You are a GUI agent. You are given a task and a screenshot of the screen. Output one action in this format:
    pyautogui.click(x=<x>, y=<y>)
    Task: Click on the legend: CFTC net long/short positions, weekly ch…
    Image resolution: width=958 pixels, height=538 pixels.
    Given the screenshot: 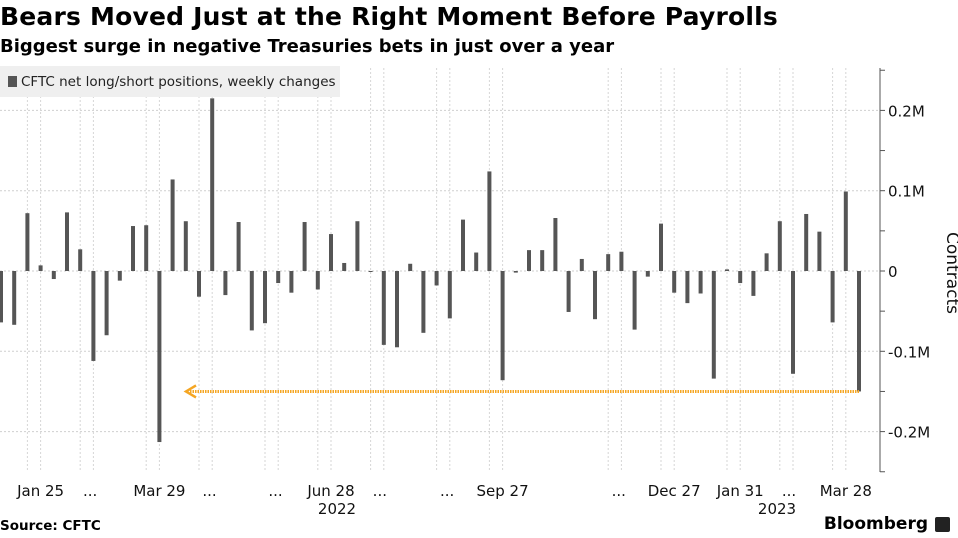 What is the action you would take?
    pyautogui.click(x=170, y=81)
    